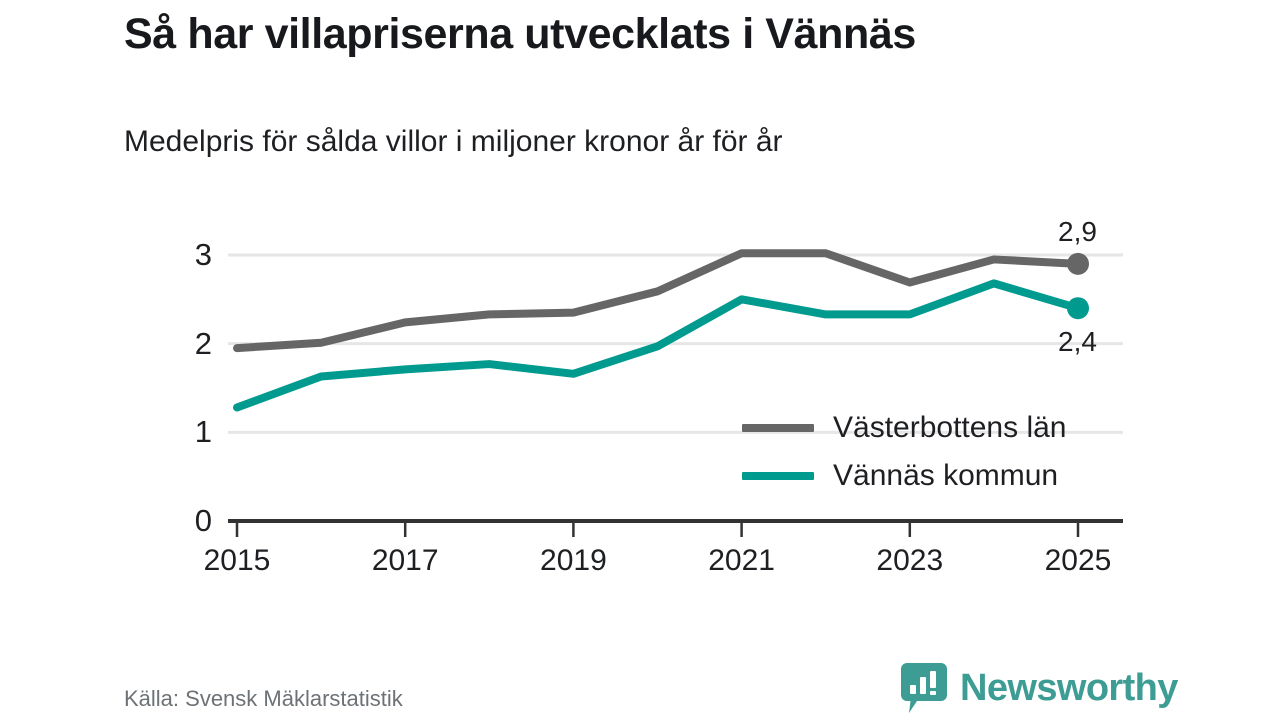 This screenshot has width=1280, height=720. What do you see at coordinates (1078, 560) in the screenshot?
I see `x-axis-tick-label: 2025` at bounding box center [1078, 560].